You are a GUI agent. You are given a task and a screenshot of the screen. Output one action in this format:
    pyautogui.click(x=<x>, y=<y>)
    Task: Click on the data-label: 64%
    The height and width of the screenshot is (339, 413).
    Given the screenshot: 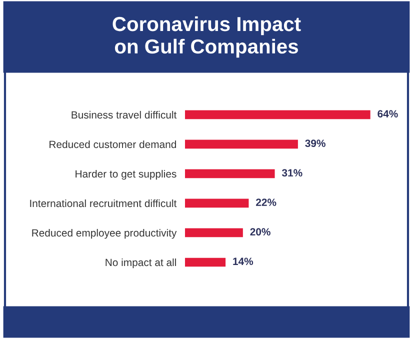 What is the action you would take?
    pyautogui.click(x=388, y=114)
    